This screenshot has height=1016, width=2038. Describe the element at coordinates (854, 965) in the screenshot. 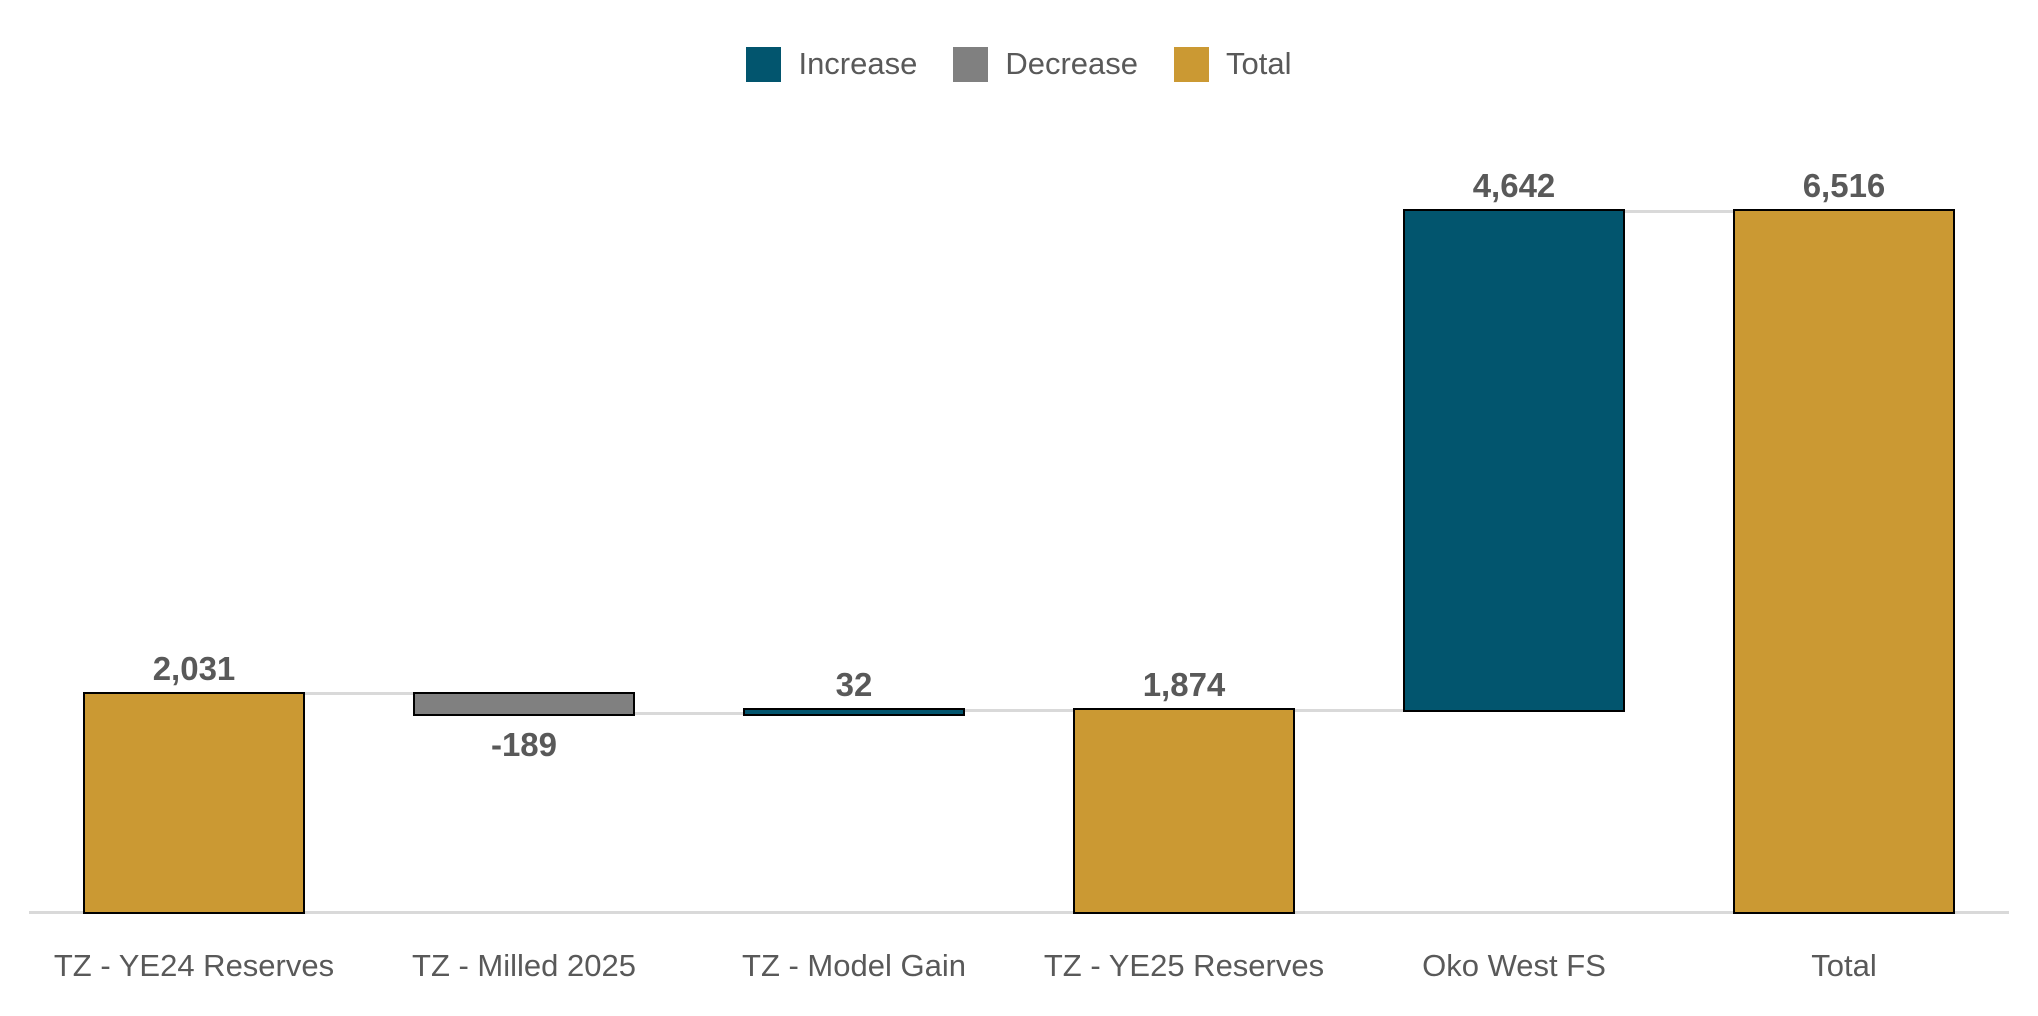

I see `category-label-tz-model-gain: TZ - Model Gain` at that location.